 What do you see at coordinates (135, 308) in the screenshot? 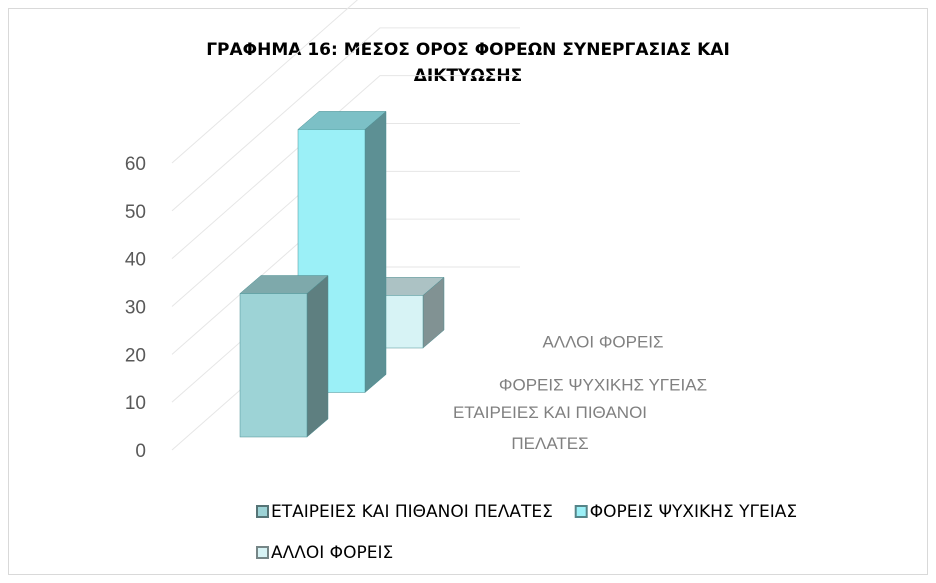
I see `y-tick-label: 30` at bounding box center [135, 308].